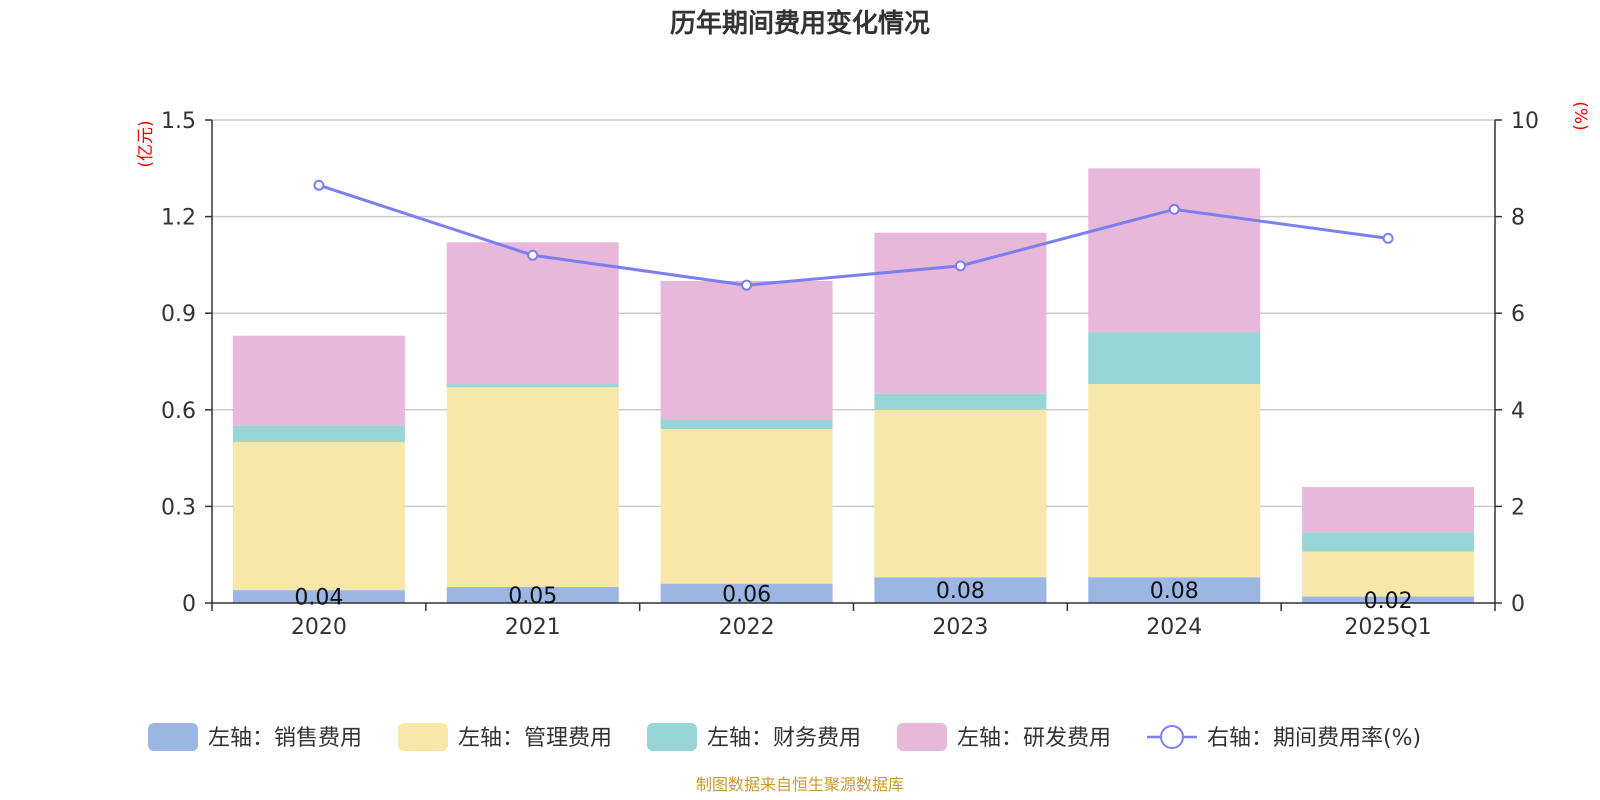  Describe the element at coordinates (178, 411) in the screenshot. I see `left-tick-label: 0.6` at that location.